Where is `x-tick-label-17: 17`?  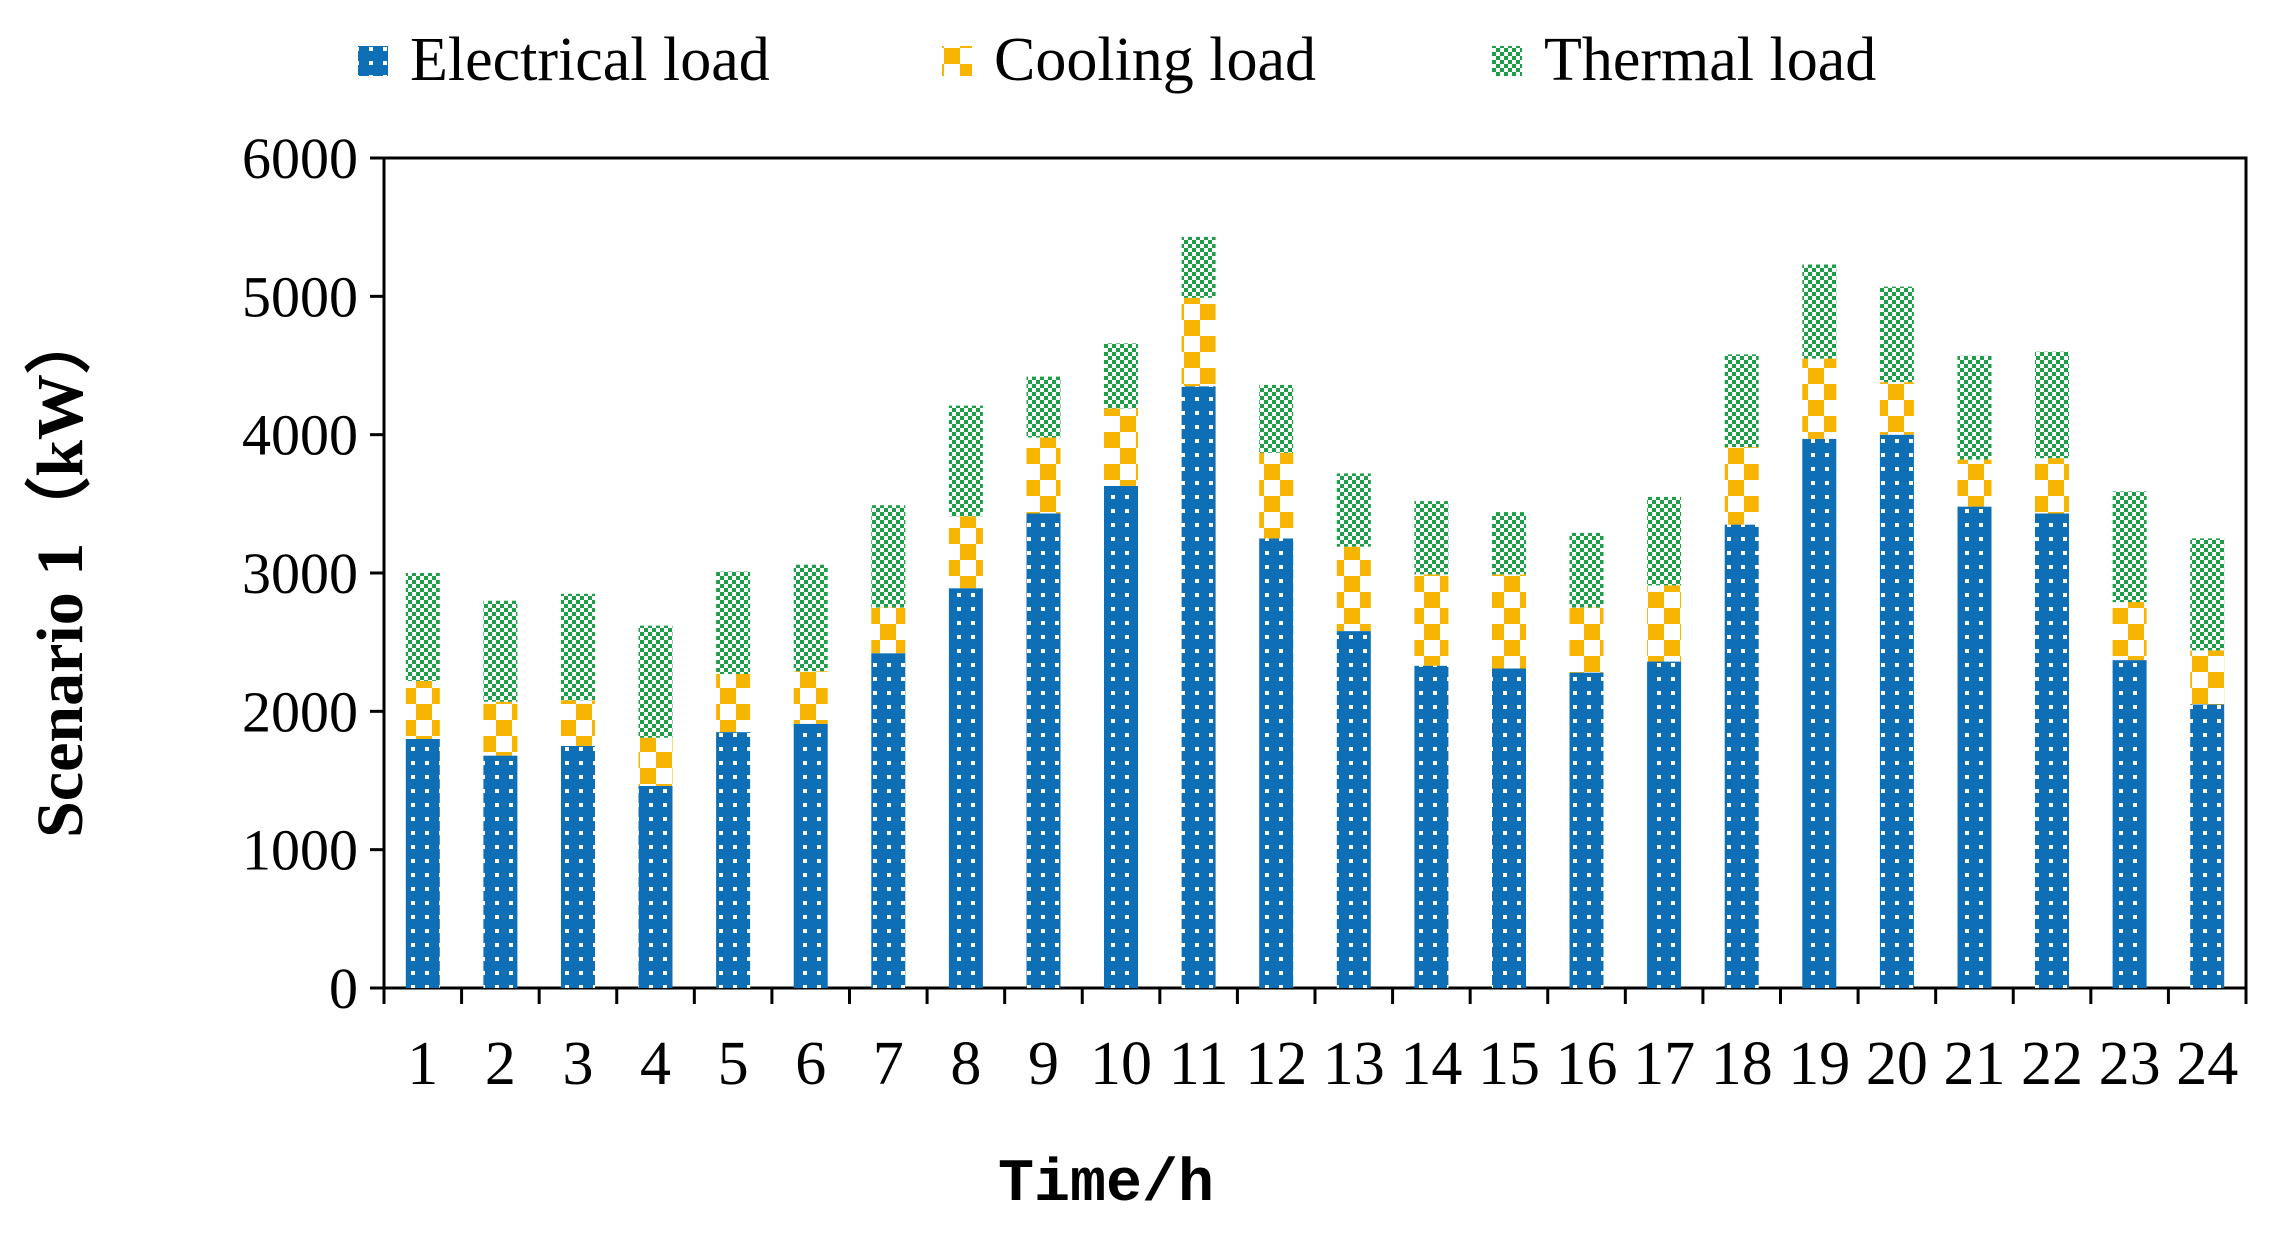 x-tick-label-17: 17 is located at coordinates (1664, 1064).